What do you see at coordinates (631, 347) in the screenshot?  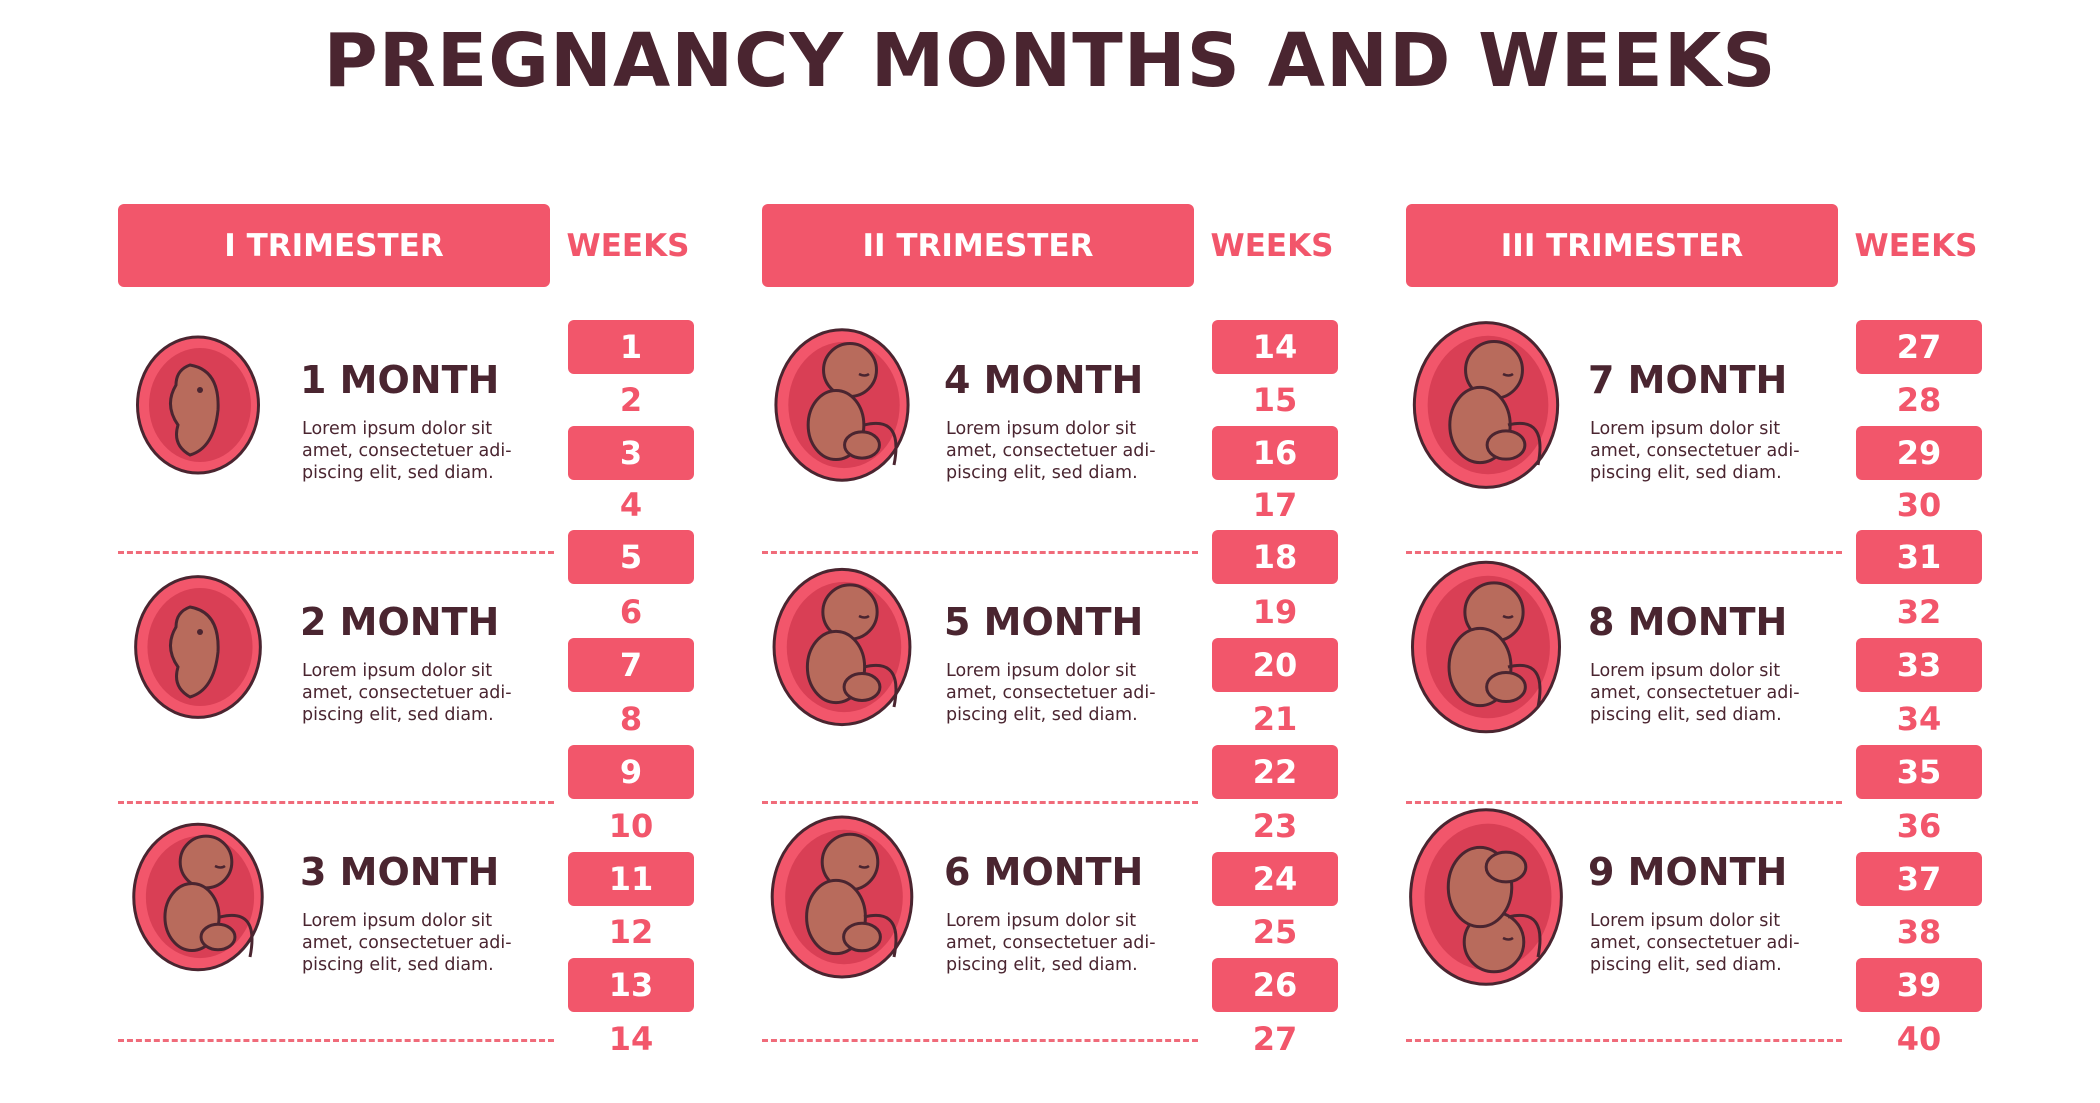 I see `week-number-badge: 1` at bounding box center [631, 347].